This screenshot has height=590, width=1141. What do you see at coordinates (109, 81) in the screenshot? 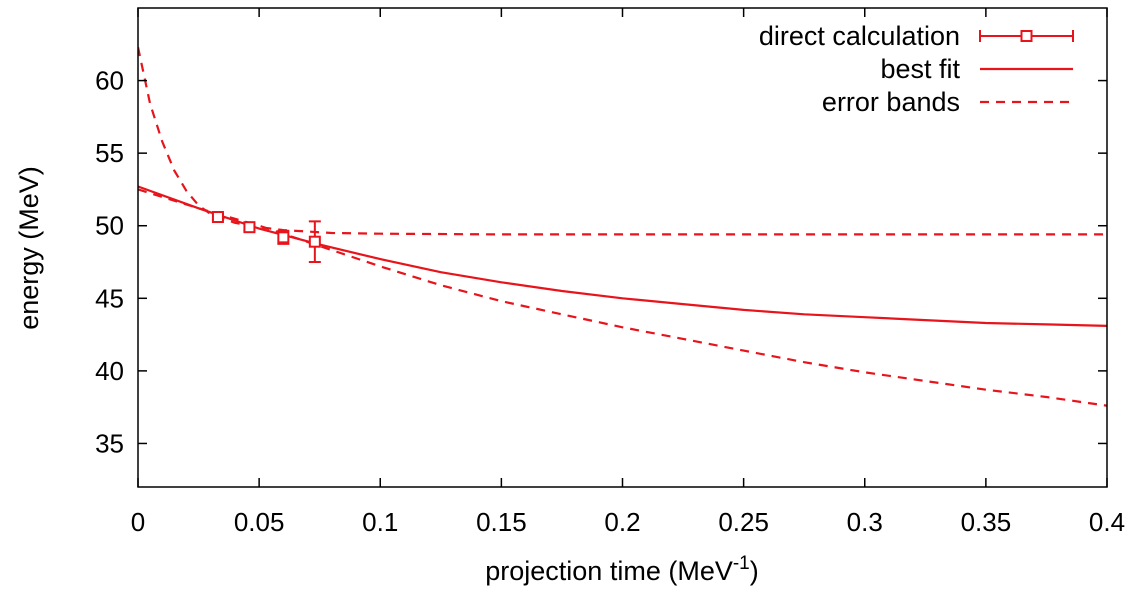
I see `y-tick-label: 60` at bounding box center [109, 81].